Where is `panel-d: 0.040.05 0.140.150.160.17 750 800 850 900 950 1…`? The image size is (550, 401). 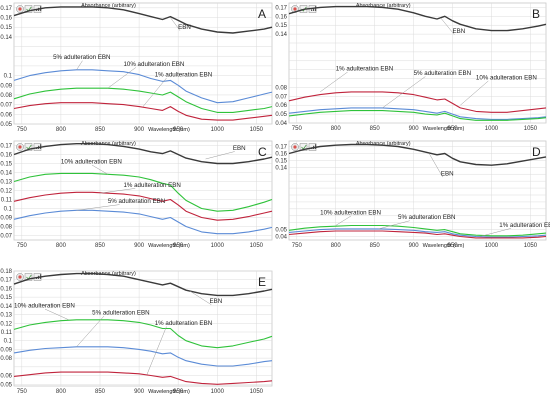
panel-d: 0.040.05 0.140.150.160.17 750 800 850 900 950 1… is located at coordinates (412, 194).